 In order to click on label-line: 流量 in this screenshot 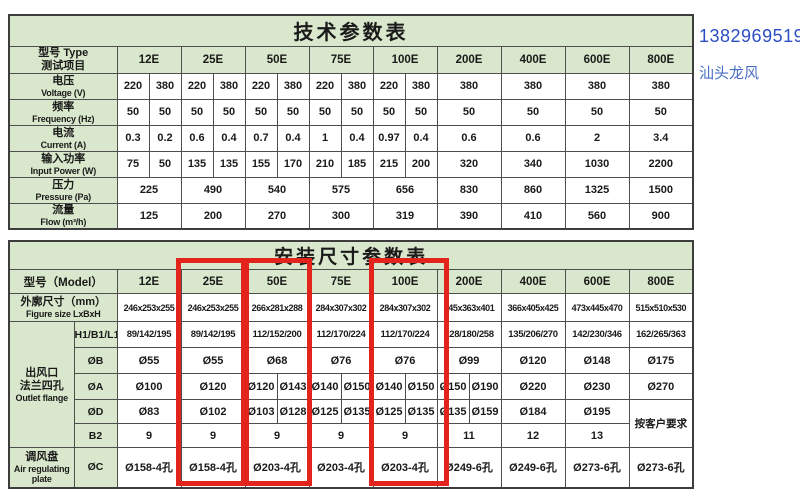, I will do `click(63, 210)`.